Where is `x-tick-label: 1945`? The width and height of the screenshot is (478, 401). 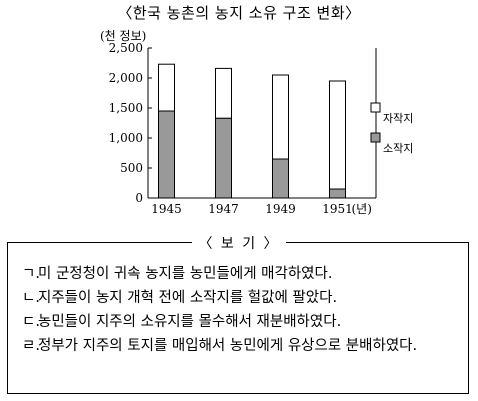 x-tick-label: 1945 is located at coordinates (166, 209).